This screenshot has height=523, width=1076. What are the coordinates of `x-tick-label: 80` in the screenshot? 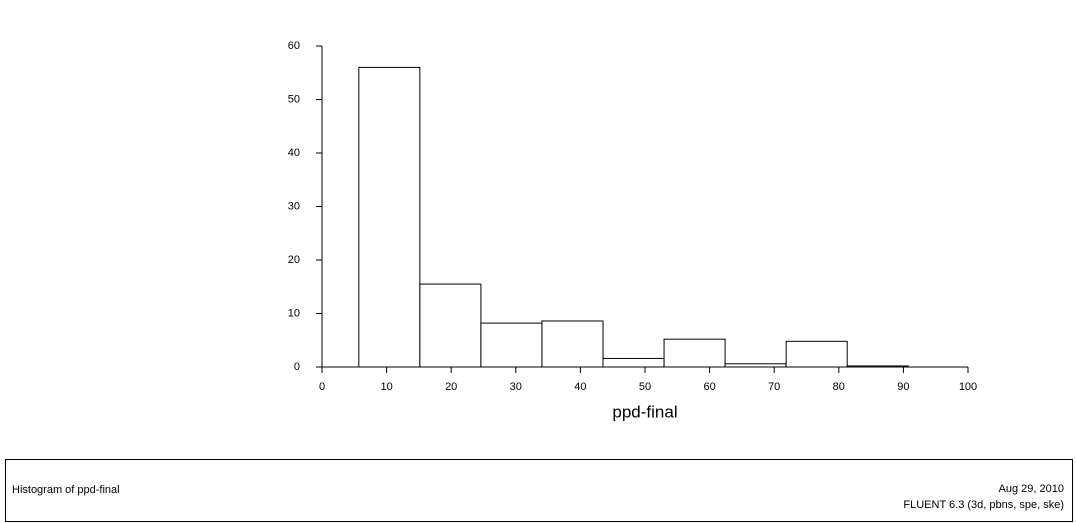 It's located at (839, 387).